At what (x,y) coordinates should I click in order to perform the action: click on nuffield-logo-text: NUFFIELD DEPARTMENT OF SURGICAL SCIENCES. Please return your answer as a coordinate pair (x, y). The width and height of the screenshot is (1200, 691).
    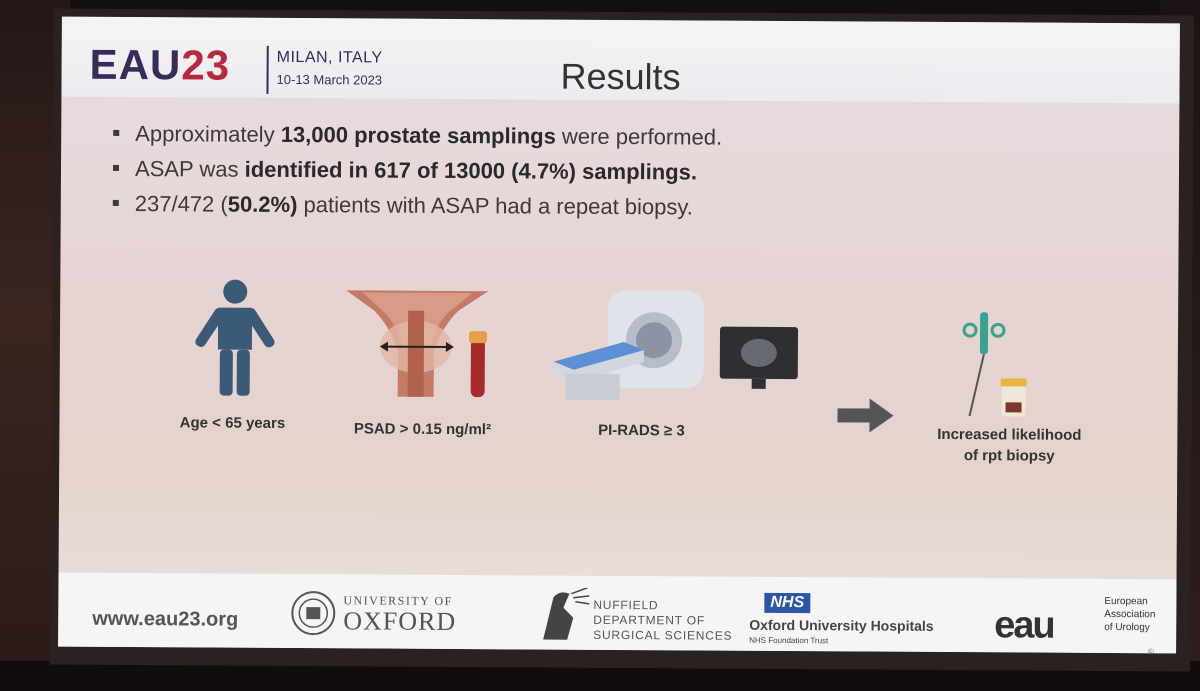
    Looking at the image, I should click on (662, 621).